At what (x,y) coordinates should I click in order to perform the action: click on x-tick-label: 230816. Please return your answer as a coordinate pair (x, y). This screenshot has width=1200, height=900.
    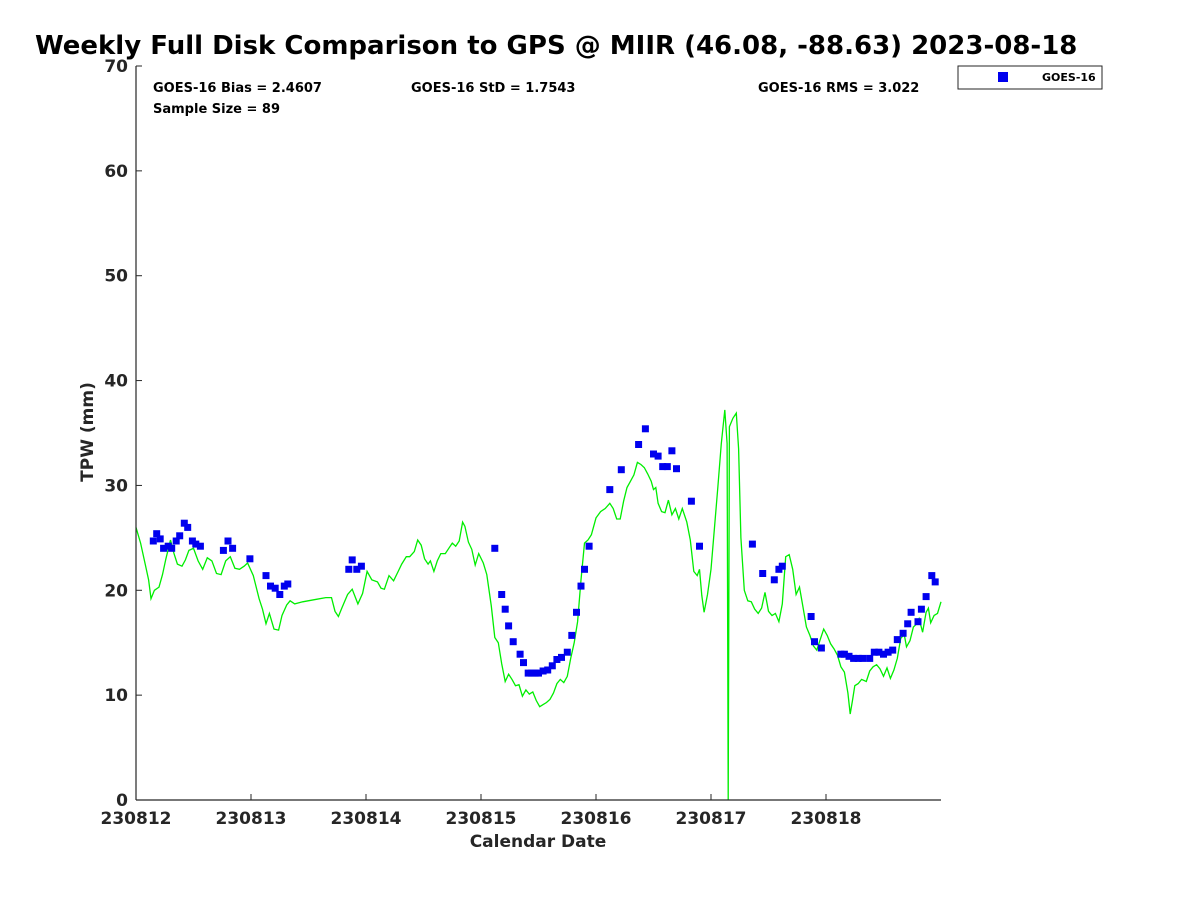
    Looking at the image, I should click on (596, 819).